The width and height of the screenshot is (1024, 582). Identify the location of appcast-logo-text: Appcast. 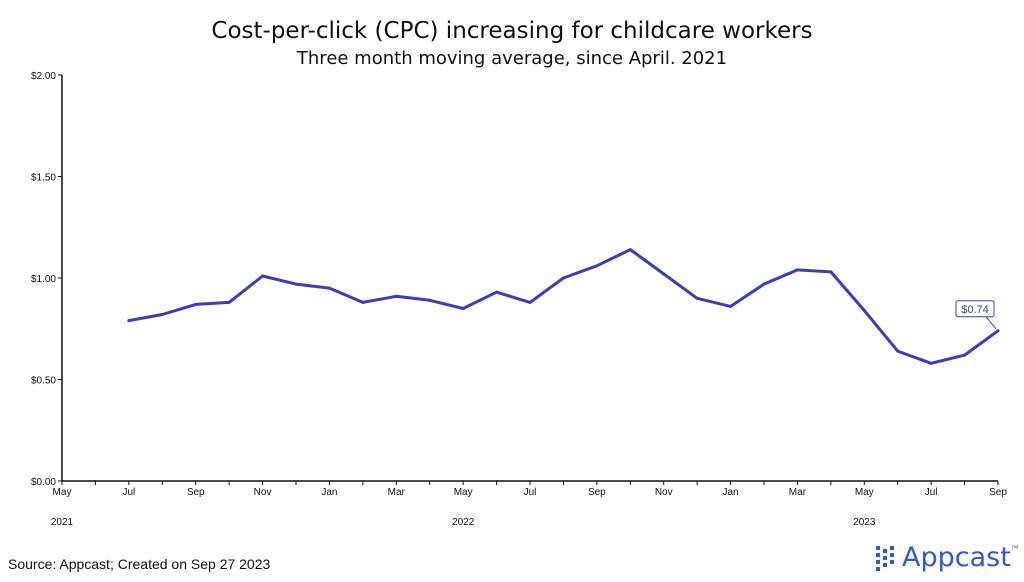
(956, 557).